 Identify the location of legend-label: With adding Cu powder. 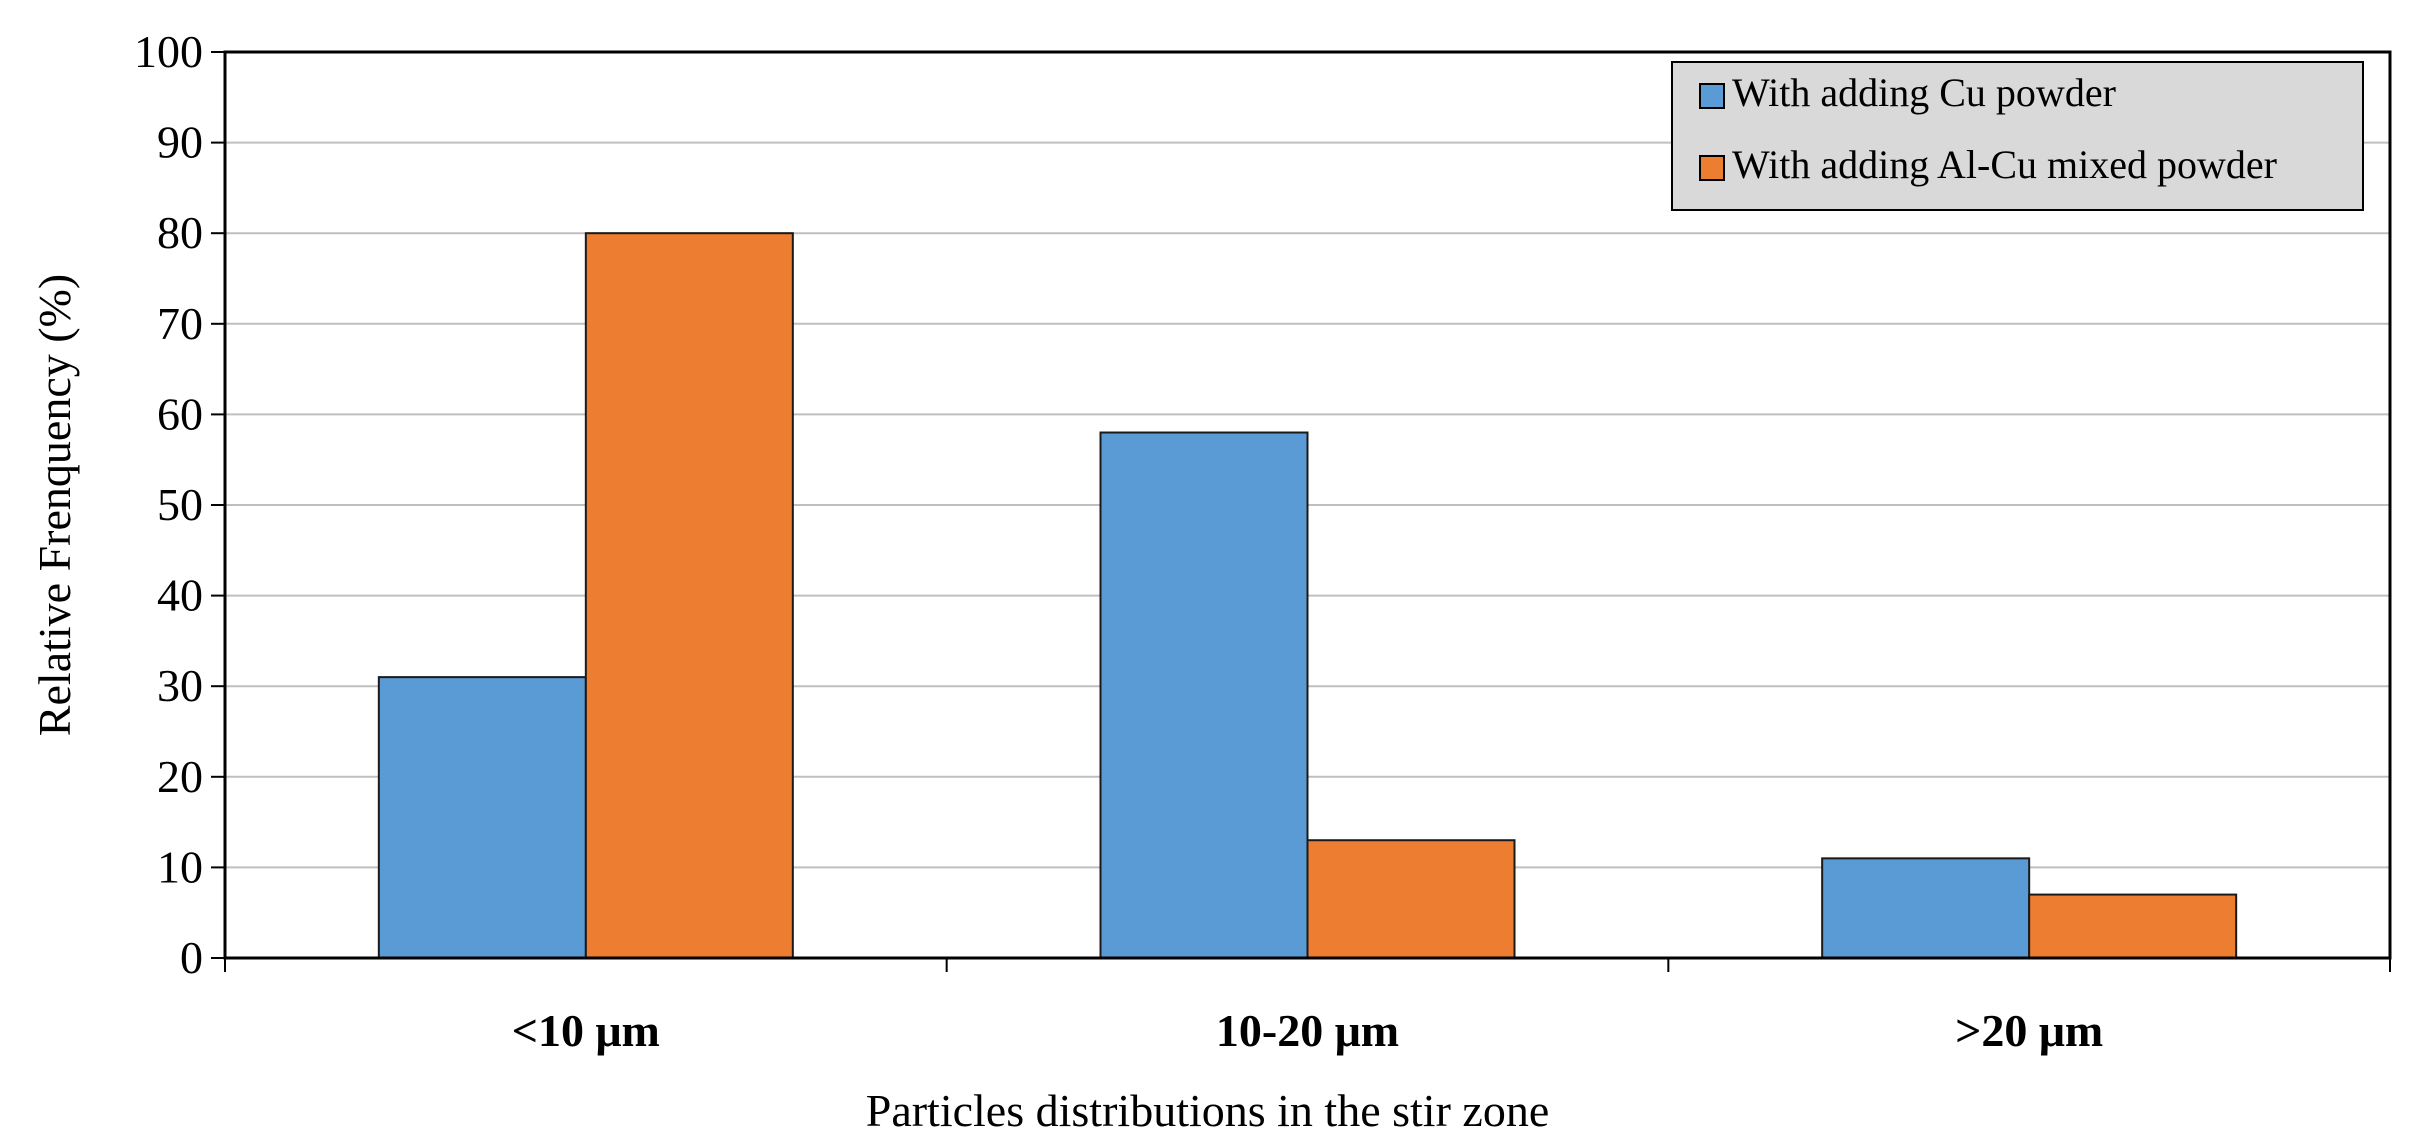
(1924, 92).